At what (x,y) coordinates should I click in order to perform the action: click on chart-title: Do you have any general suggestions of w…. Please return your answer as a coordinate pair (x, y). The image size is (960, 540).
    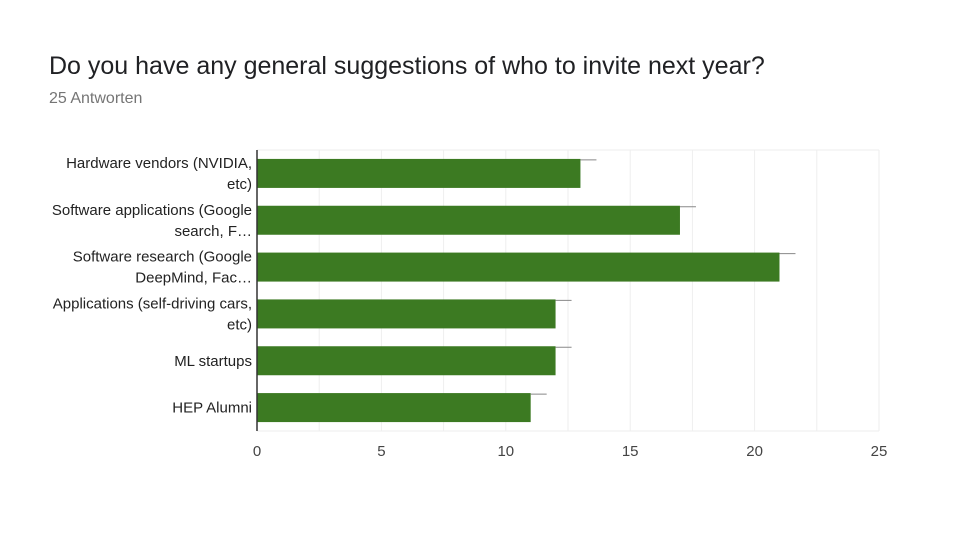
    Looking at the image, I should click on (407, 66).